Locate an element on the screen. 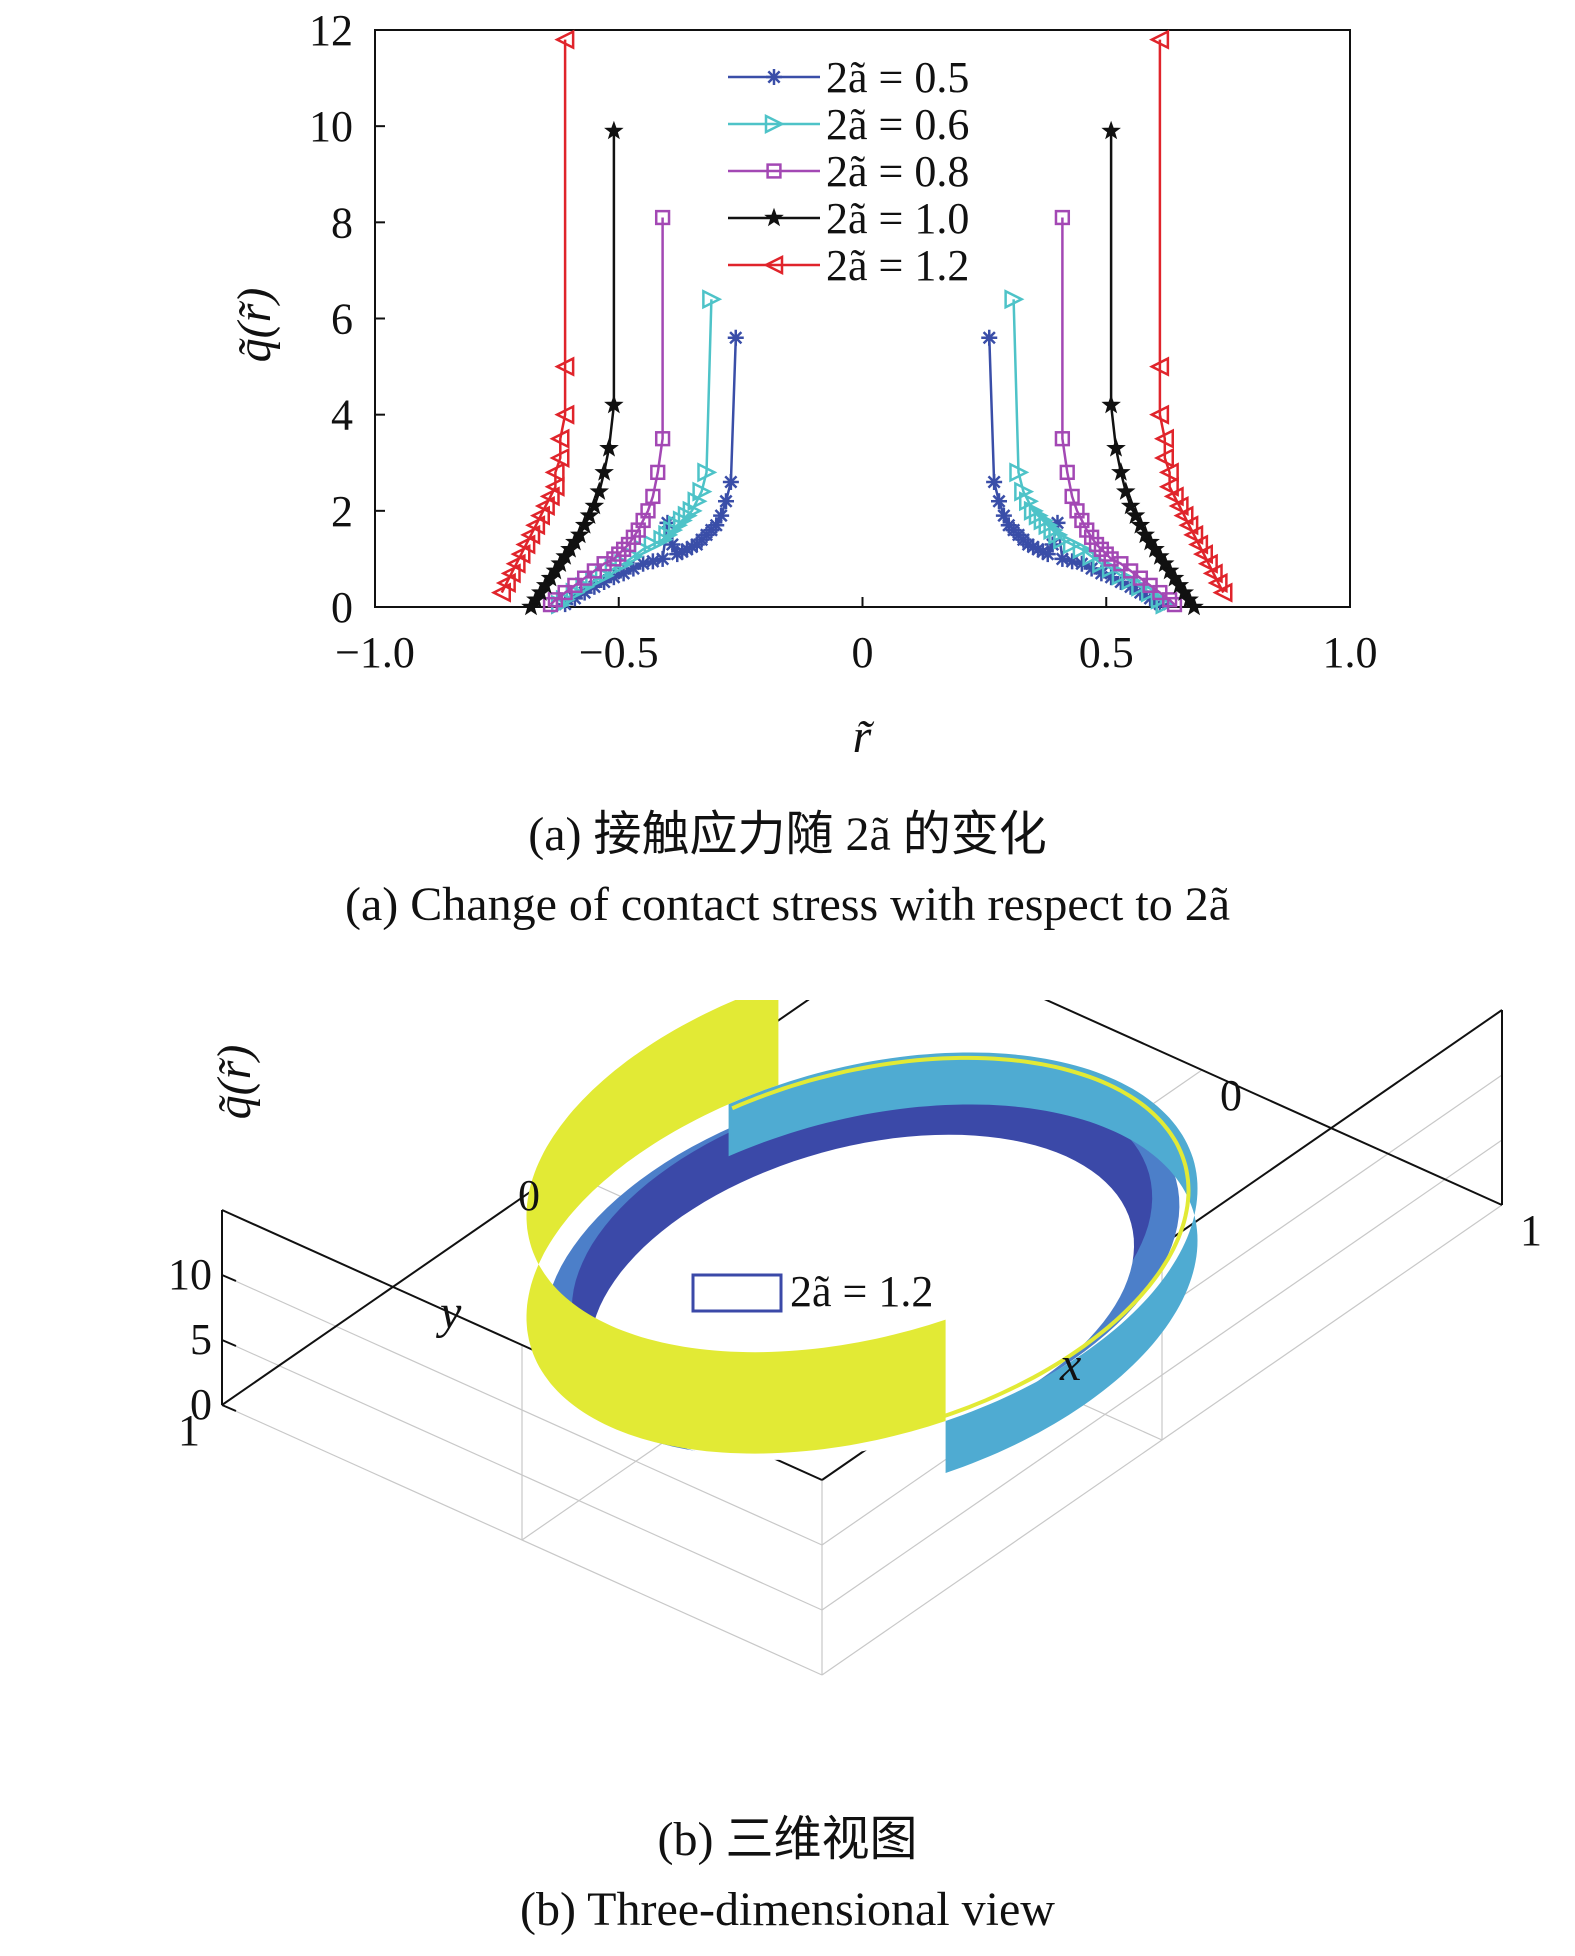 The image size is (1575, 1956). ring-outer-wall is located at coordinates (963, 1262).